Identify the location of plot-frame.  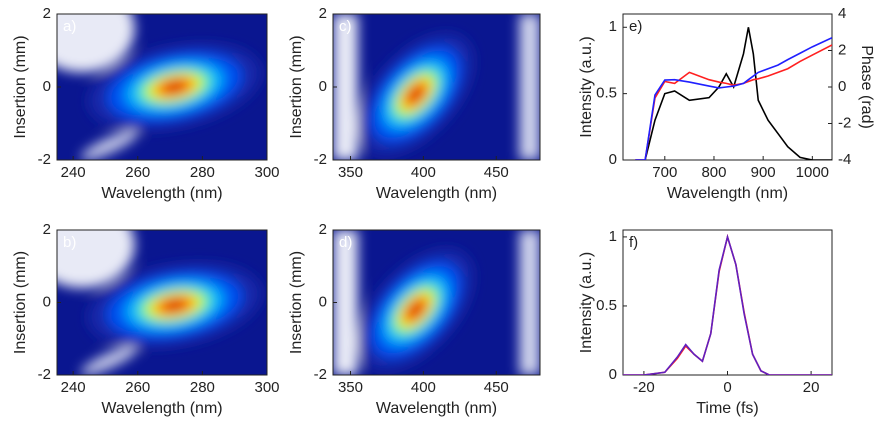
(727, 302).